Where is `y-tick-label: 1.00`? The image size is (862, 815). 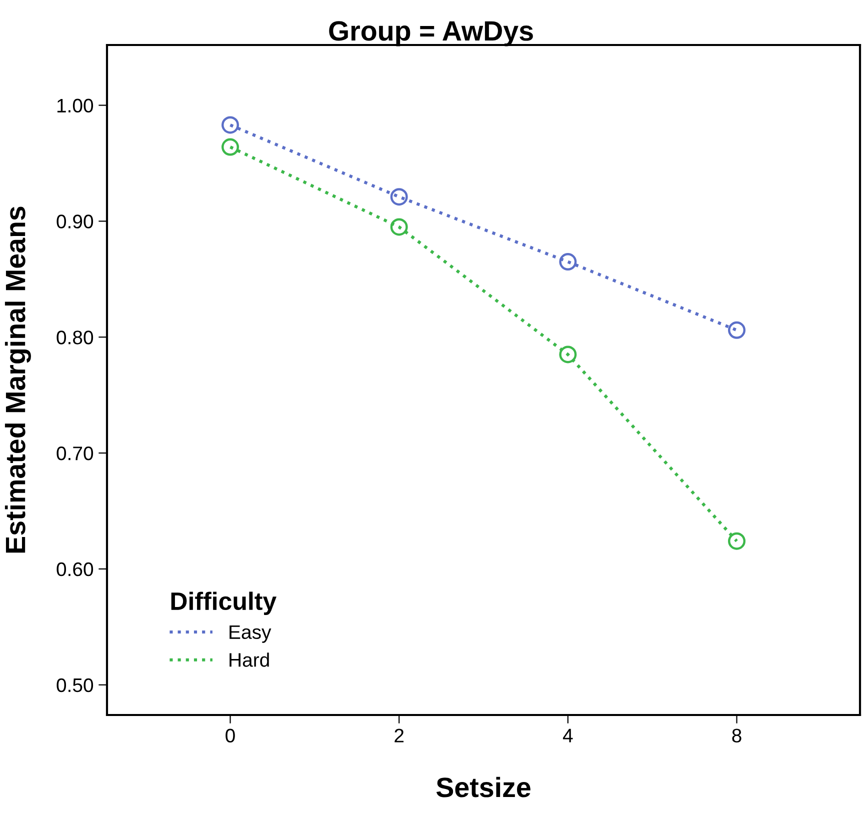
y-tick-label: 1.00 is located at coordinates (75, 105).